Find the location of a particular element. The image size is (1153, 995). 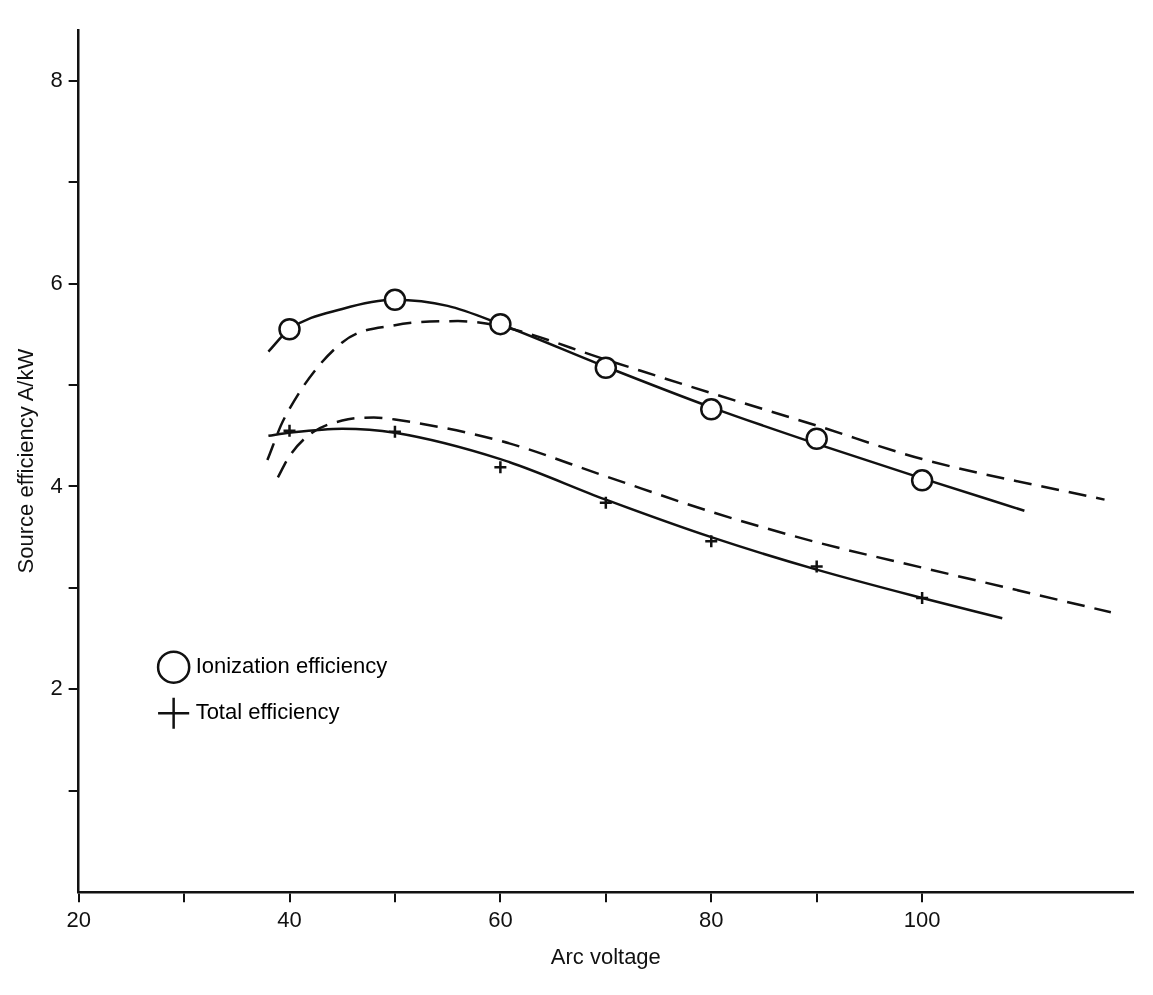

y-tick-label: 8 is located at coordinates (56, 79).